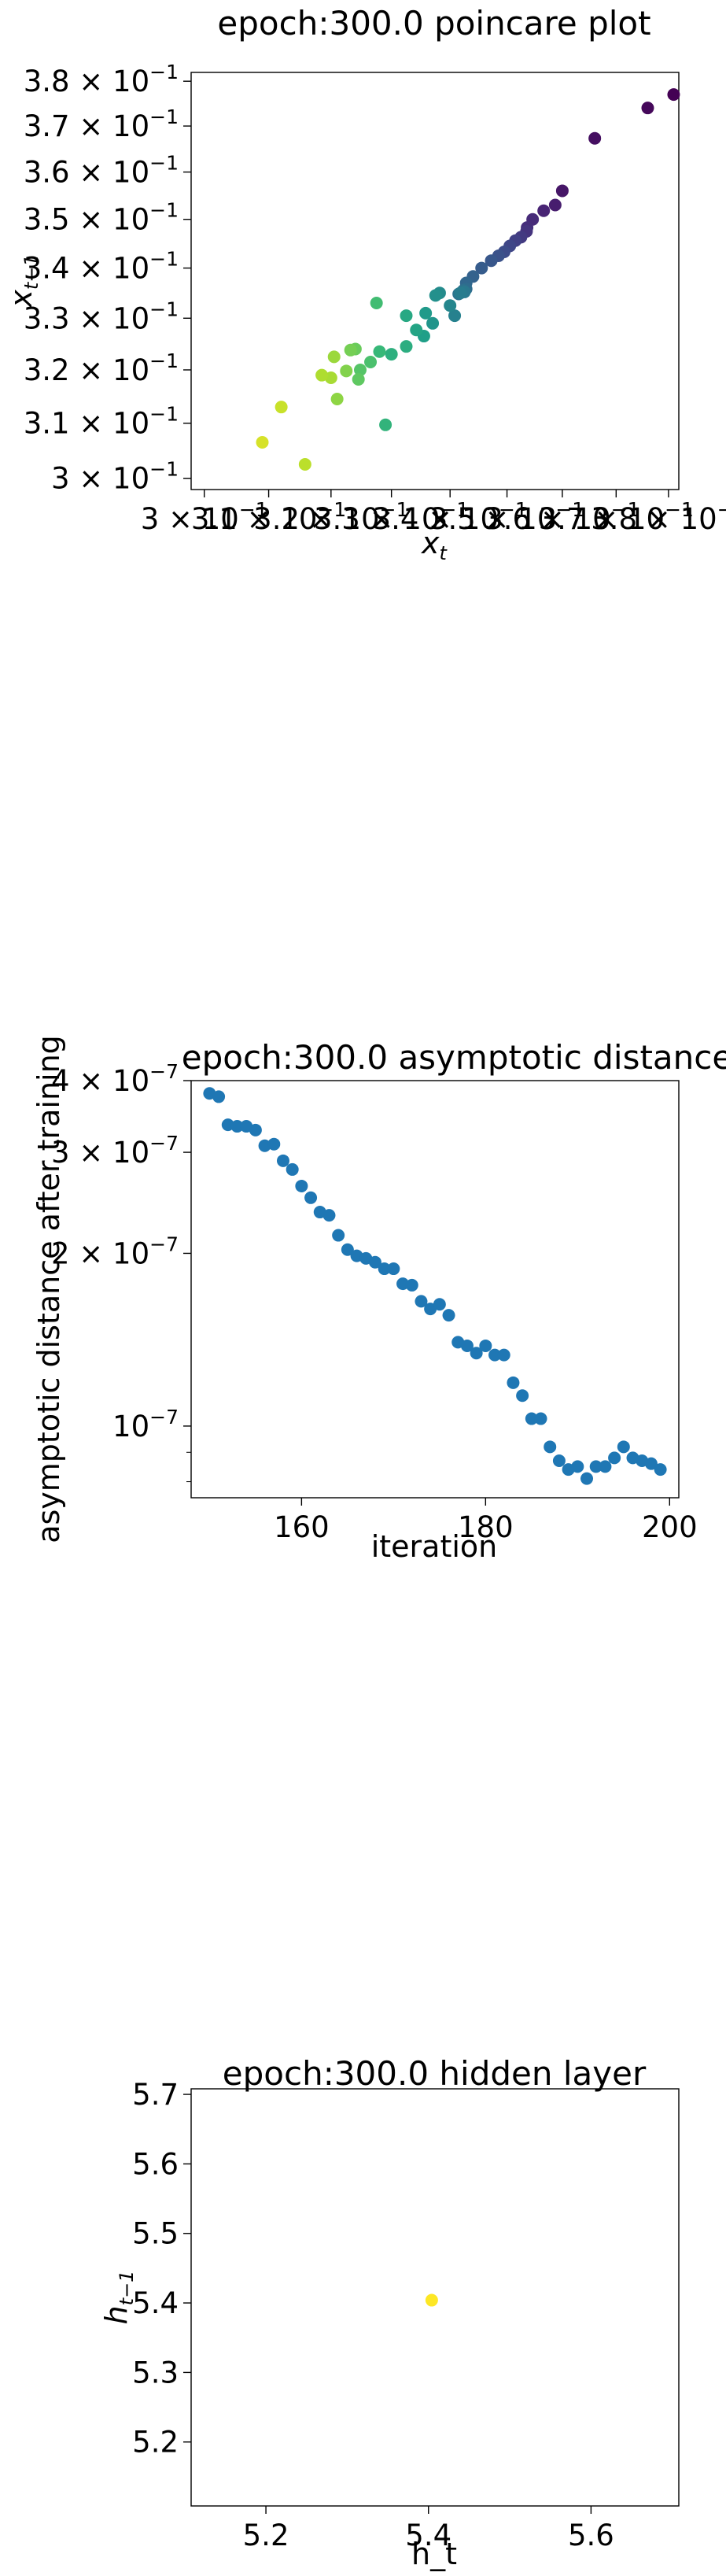 This screenshot has width=726, height=2576. Describe the element at coordinates (435, 2073) in the screenshot. I see `chart-title: epoch:300.0 hidden layer` at that location.